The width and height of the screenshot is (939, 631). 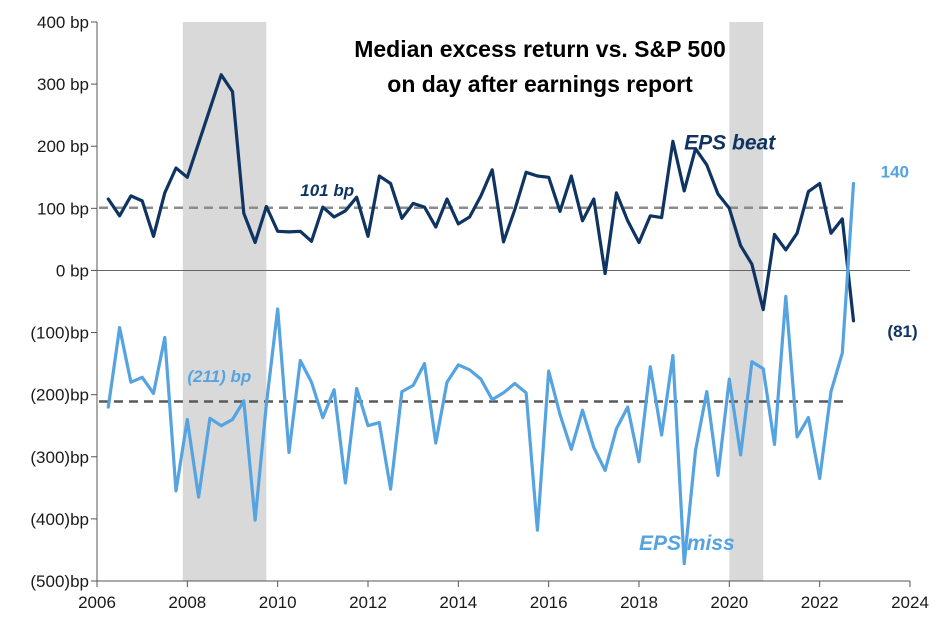 I want to click on y-tick-label: 200 bp, so click(x=63, y=146).